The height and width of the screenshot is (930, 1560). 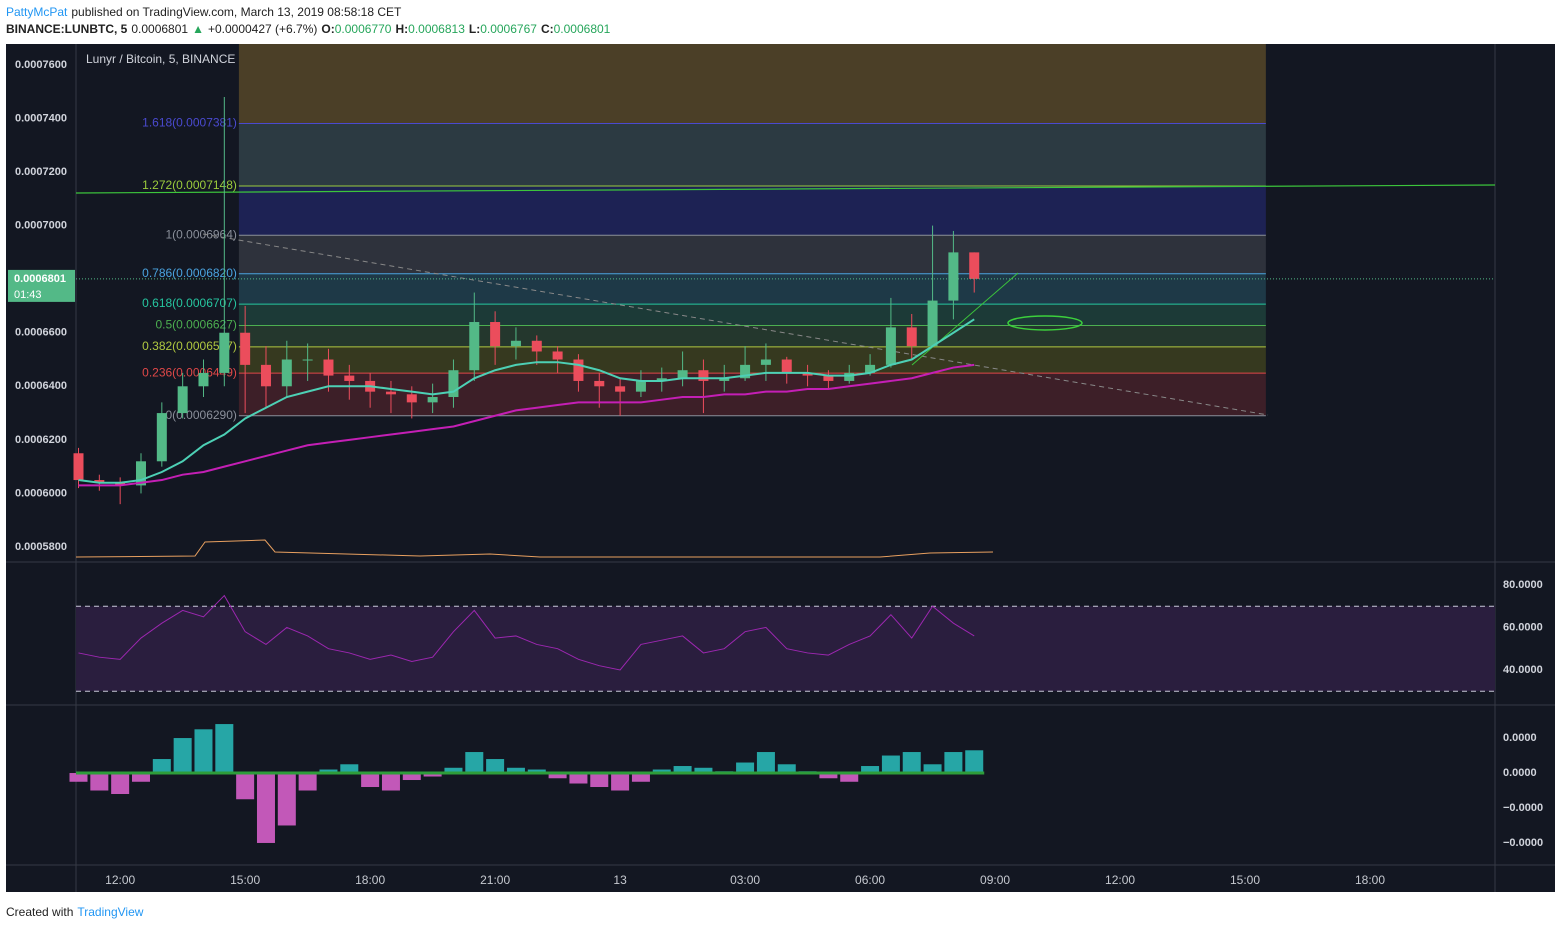 What do you see at coordinates (547, 29) in the screenshot?
I see `ohlc-label: C:` at bounding box center [547, 29].